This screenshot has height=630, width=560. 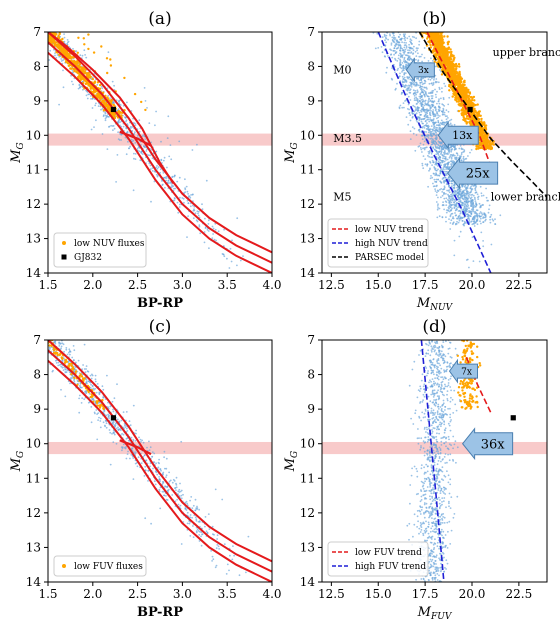 What do you see at coordinates (33, 135) in the screenshot?
I see `y-tick-label: 10` at bounding box center [33, 135].